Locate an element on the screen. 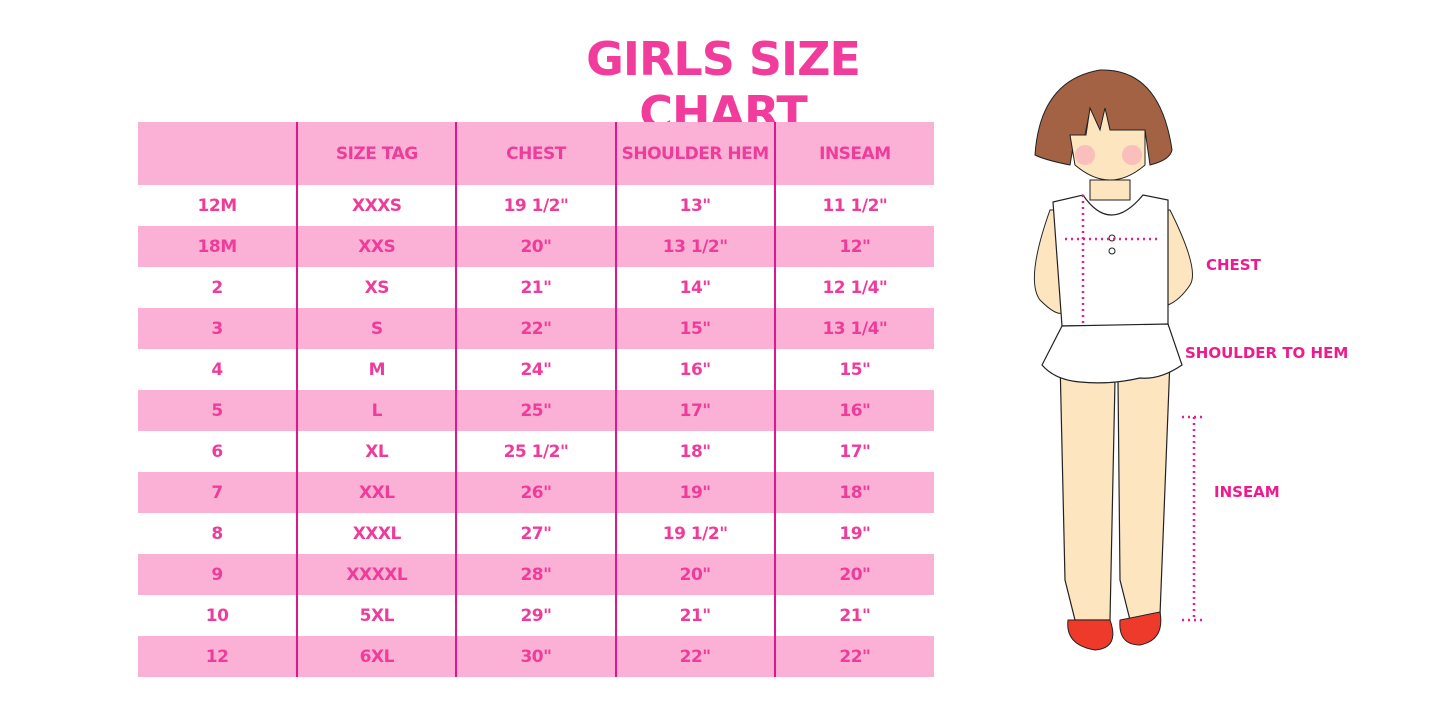 This screenshot has width=1445, height=723. table-cell: 26" is located at coordinates (535, 492).